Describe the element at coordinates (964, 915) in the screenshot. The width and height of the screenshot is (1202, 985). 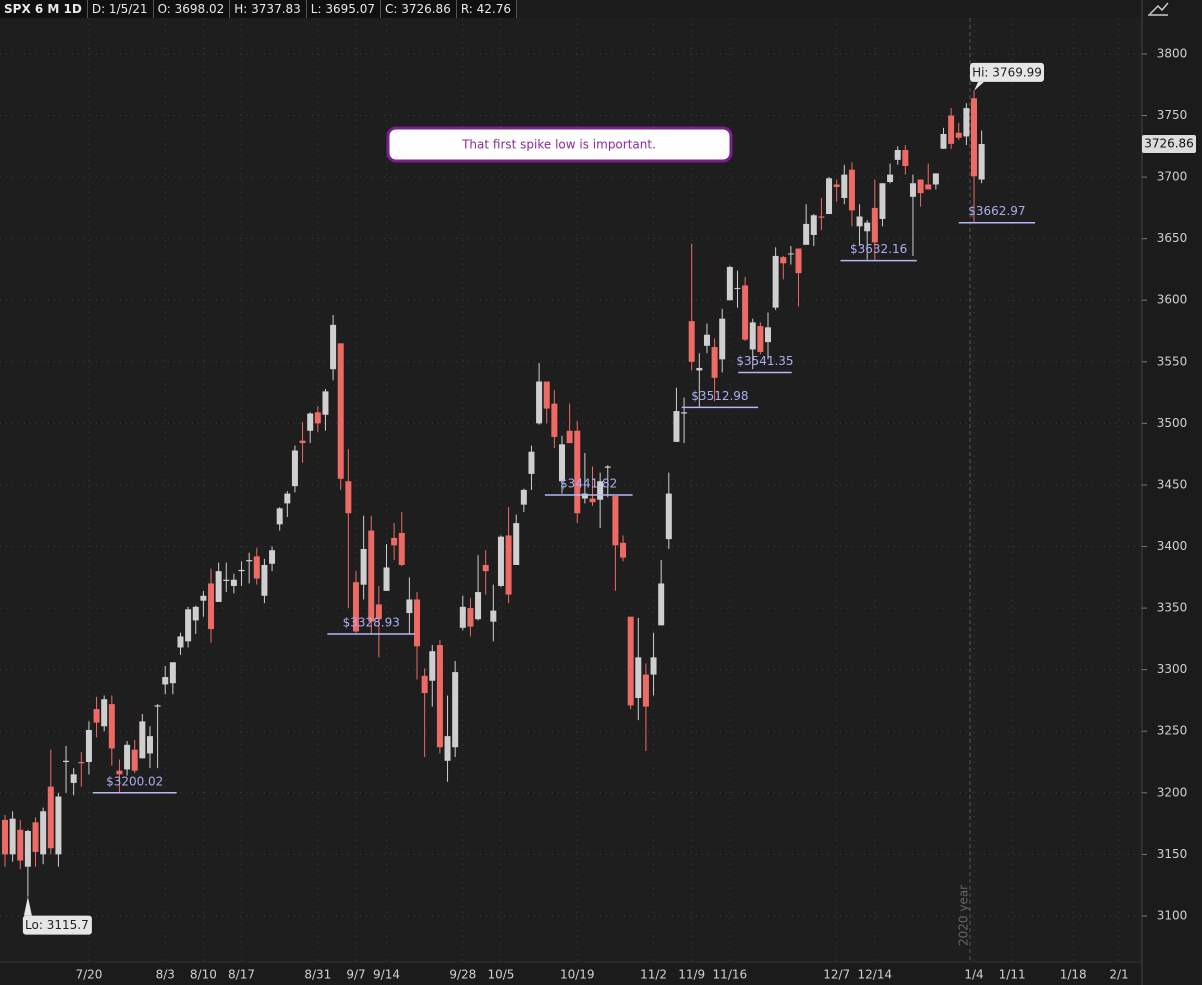
I see `year-label: 2020 year` at that location.